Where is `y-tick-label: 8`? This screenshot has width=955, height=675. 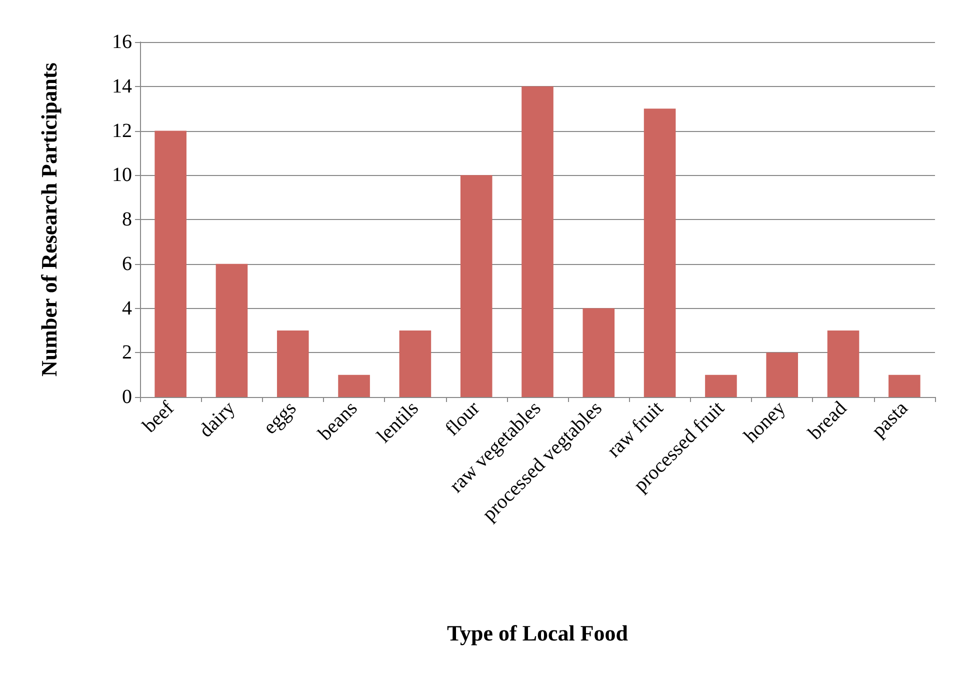 y-tick-label: 8 is located at coordinates (127, 219).